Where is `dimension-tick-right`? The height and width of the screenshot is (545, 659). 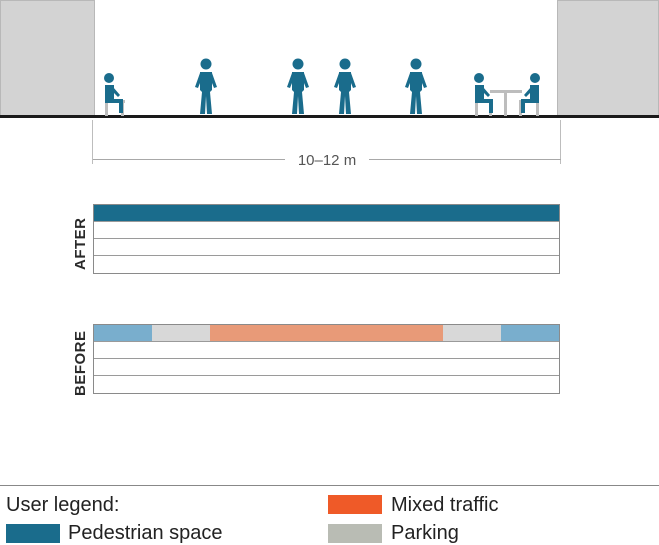
dimension-tick-right is located at coordinates (560, 142).